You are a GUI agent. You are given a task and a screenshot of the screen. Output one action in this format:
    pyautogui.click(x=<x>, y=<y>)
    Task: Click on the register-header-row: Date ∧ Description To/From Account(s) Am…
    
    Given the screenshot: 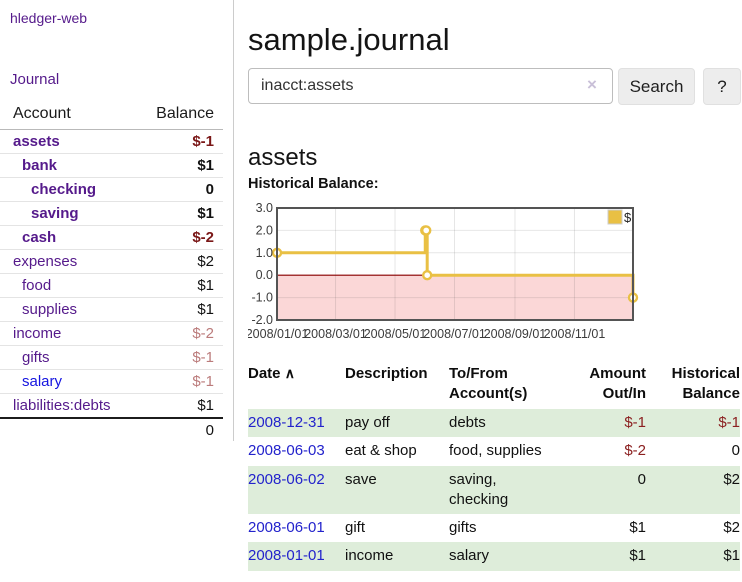 What is the action you would take?
    pyautogui.click(x=494, y=384)
    